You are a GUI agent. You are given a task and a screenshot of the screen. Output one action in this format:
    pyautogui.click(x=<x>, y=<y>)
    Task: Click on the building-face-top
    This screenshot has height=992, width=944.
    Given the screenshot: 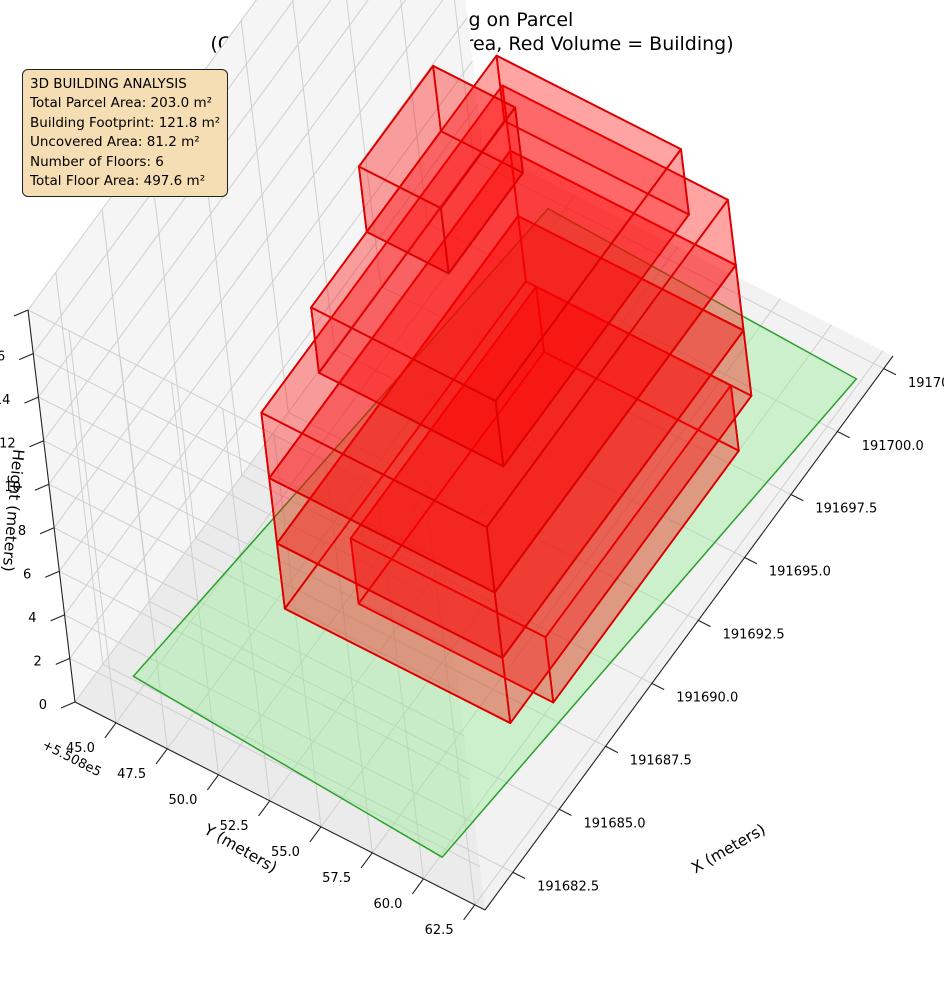 What is the action you would take?
    pyautogui.click(x=436, y=137)
    